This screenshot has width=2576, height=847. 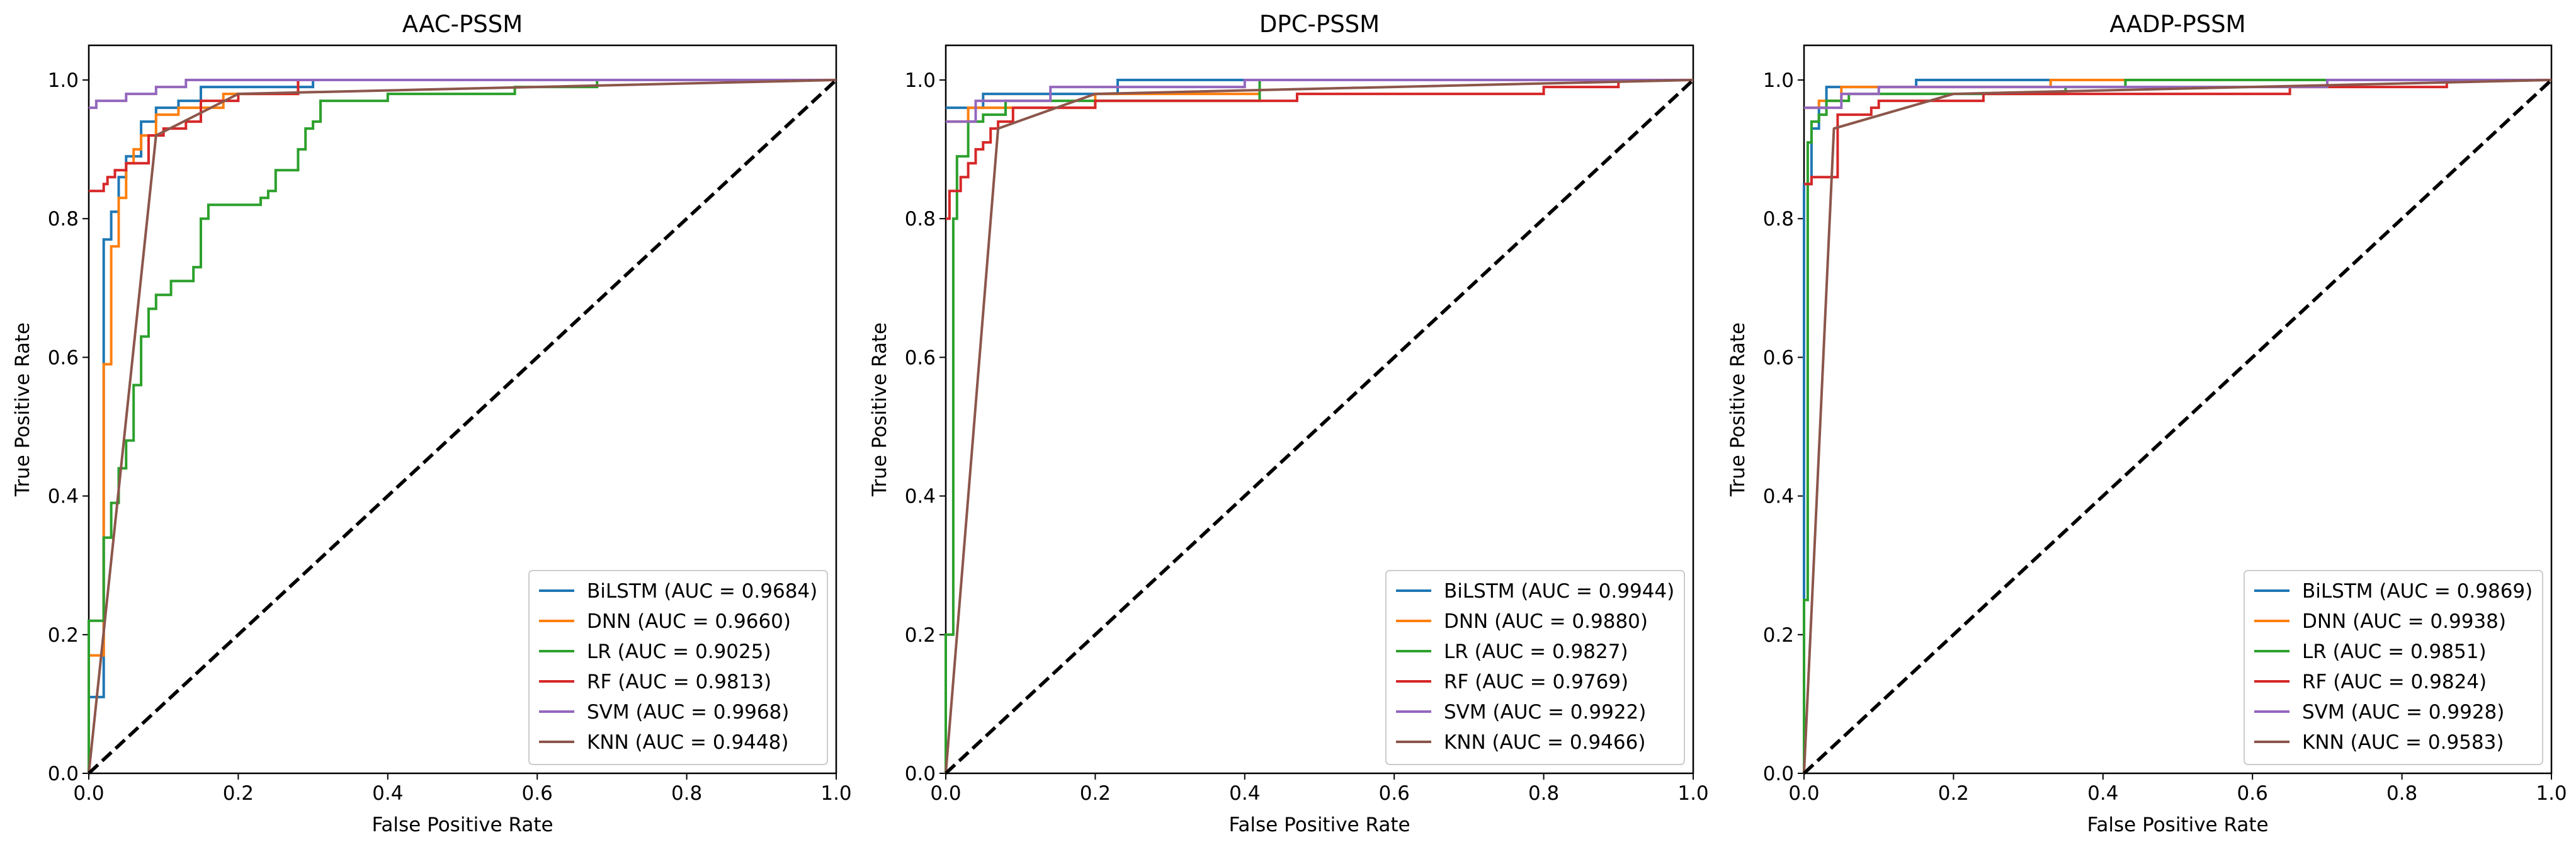 I want to click on legend-label-dnn: DNN (AUC = 0.9660), so click(x=689, y=621).